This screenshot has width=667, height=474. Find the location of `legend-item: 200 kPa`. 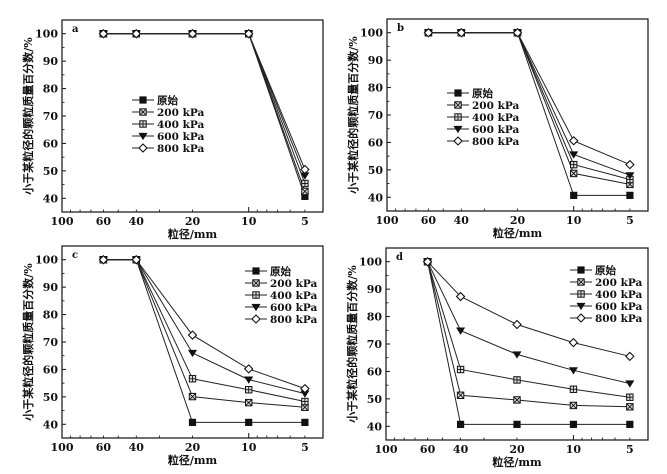

legend-item: 200 kPa is located at coordinates (281, 284).